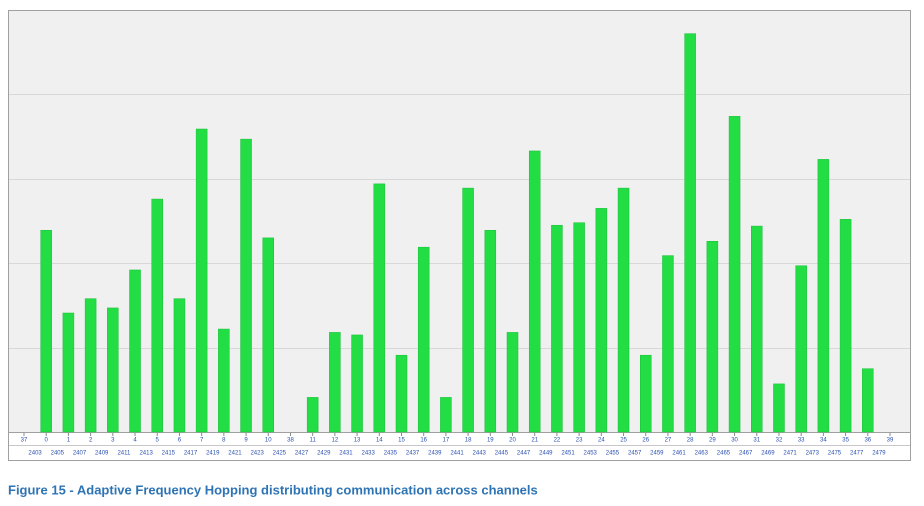 The image size is (924, 506). I want to click on frequency-label: 2457, so click(635, 454).